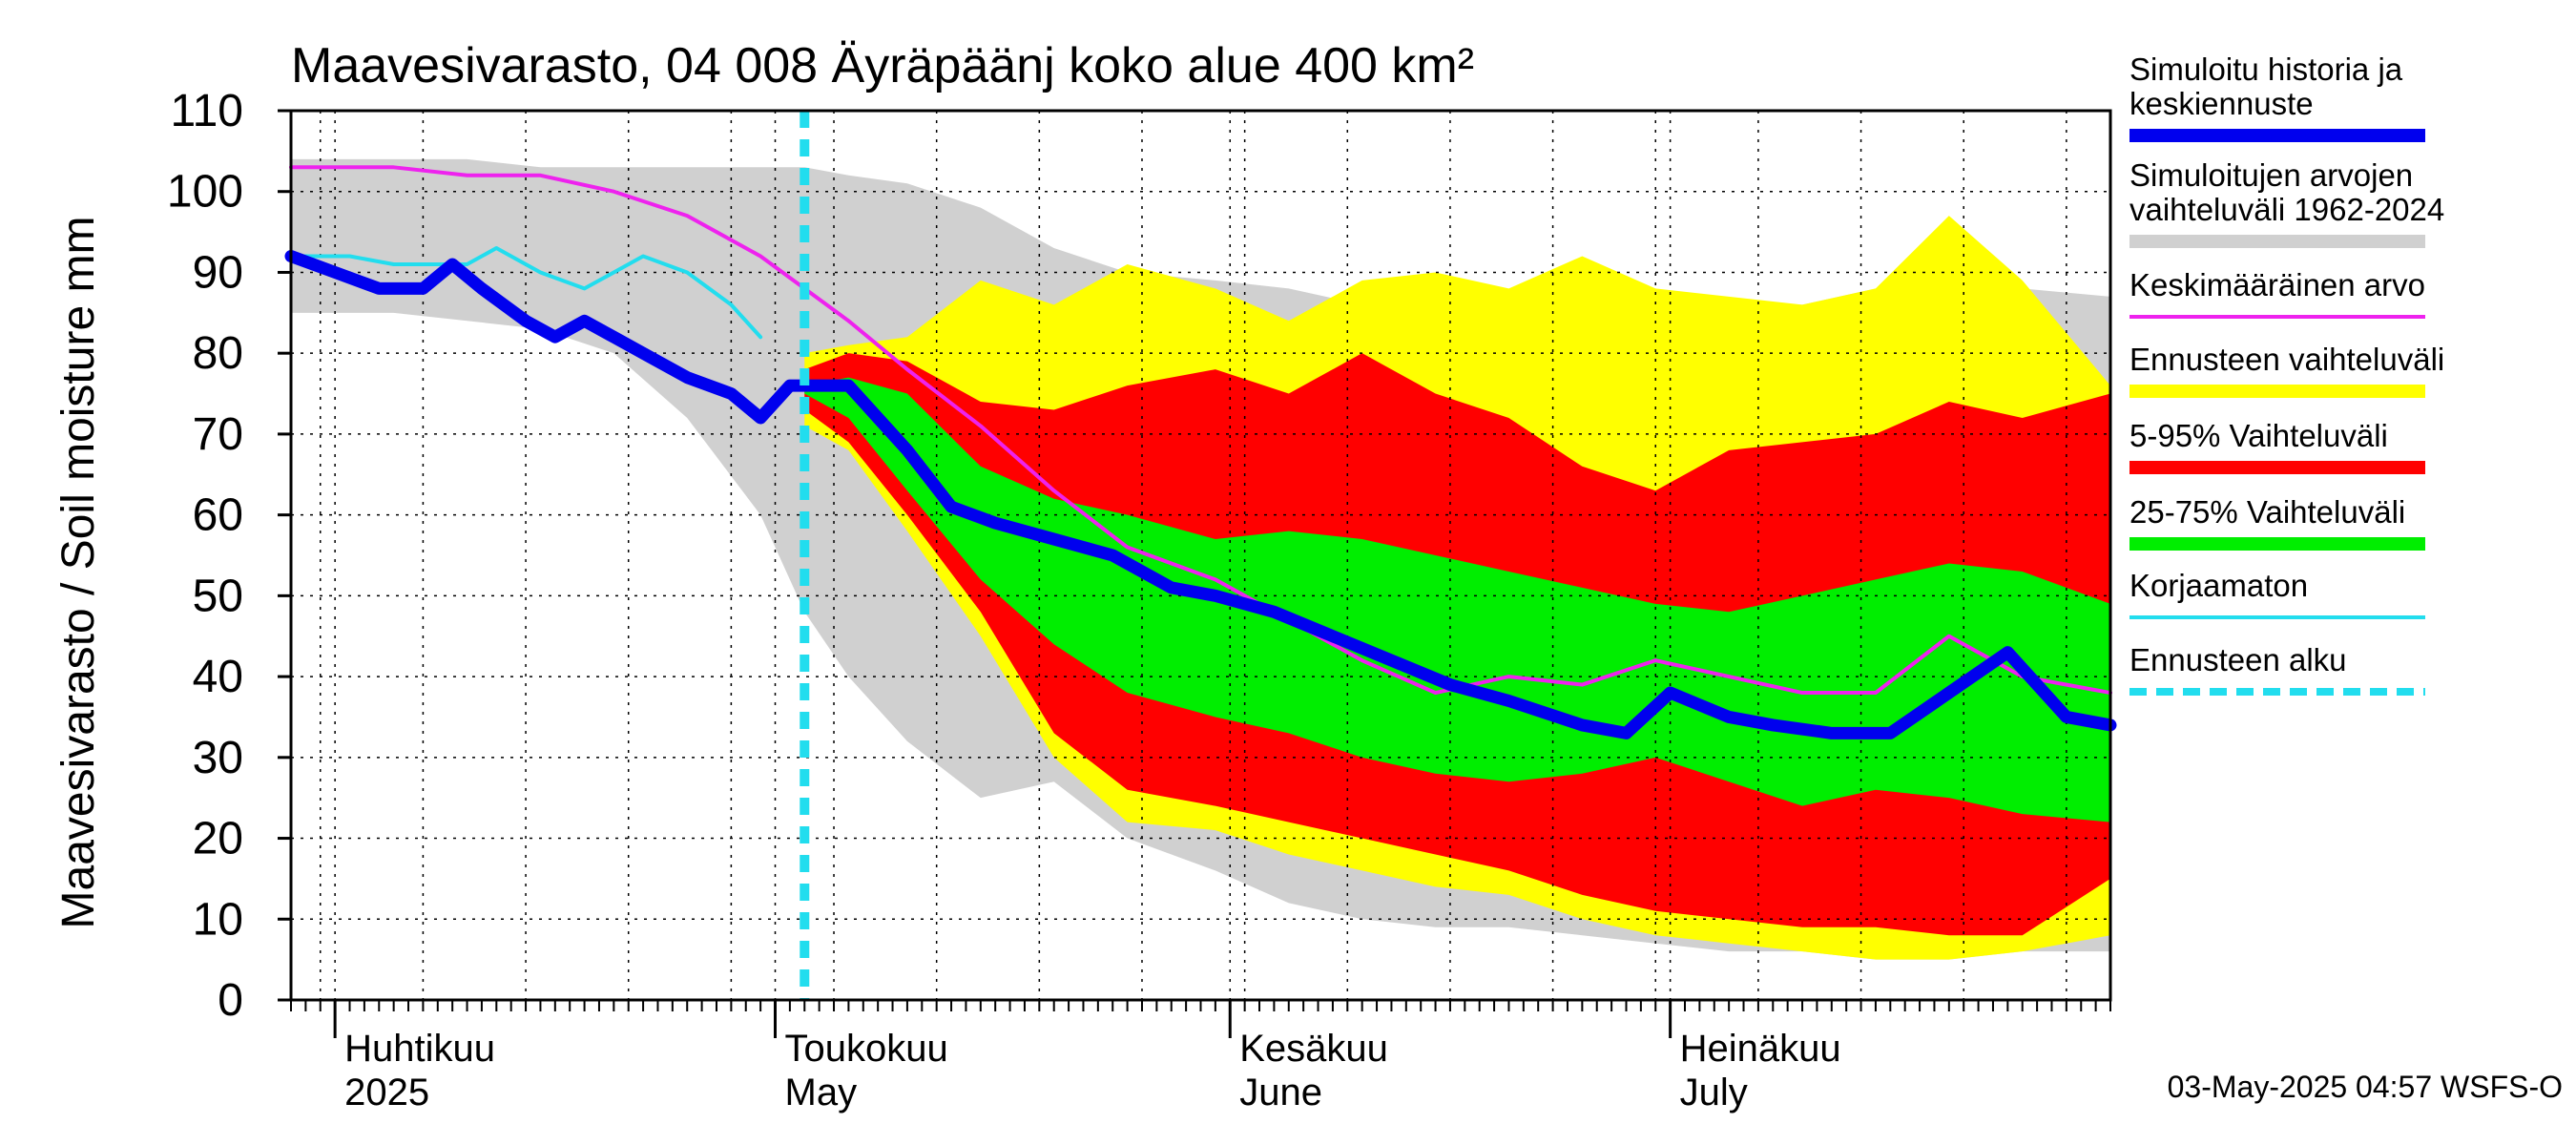 This screenshot has width=2576, height=1145. I want to click on legend-label-line: Ennusteen vaihteluväli, so click(2286, 360).